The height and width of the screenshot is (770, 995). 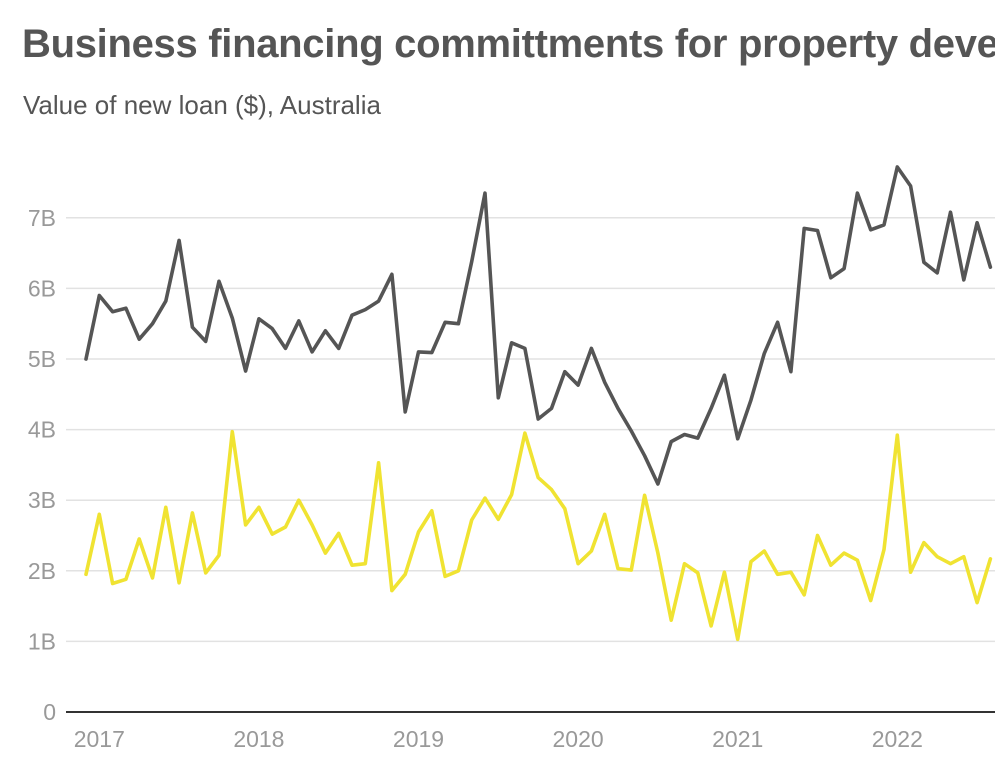 What do you see at coordinates (42, 218) in the screenshot?
I see `y-tick-label: 7B` at bounding box center [42, 218].